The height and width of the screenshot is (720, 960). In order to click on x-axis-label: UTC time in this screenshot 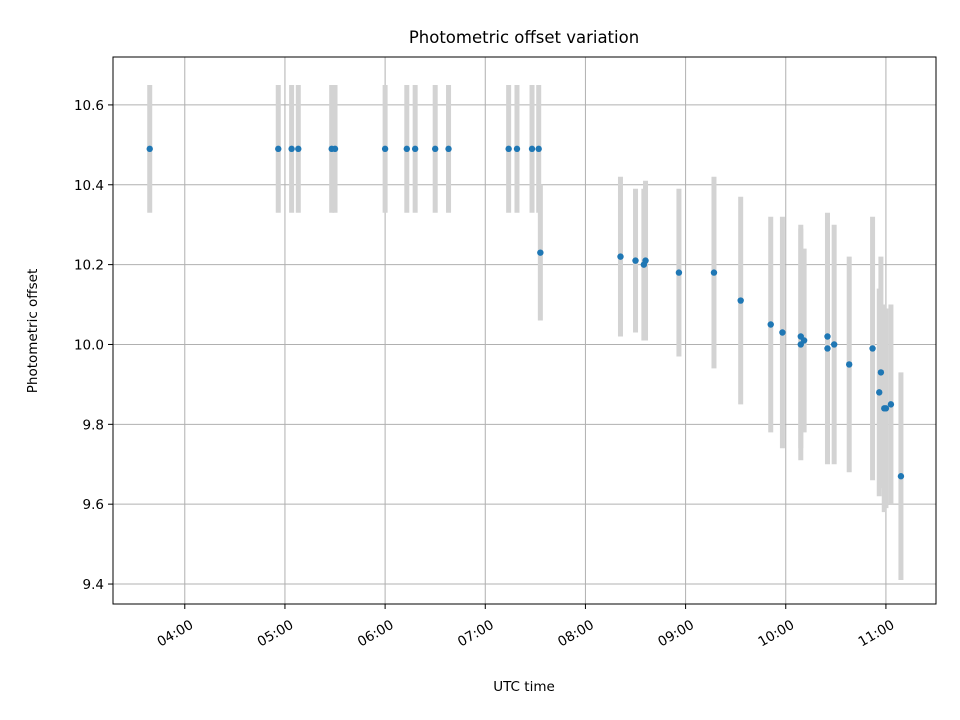, I will do `click(524, 687)`.